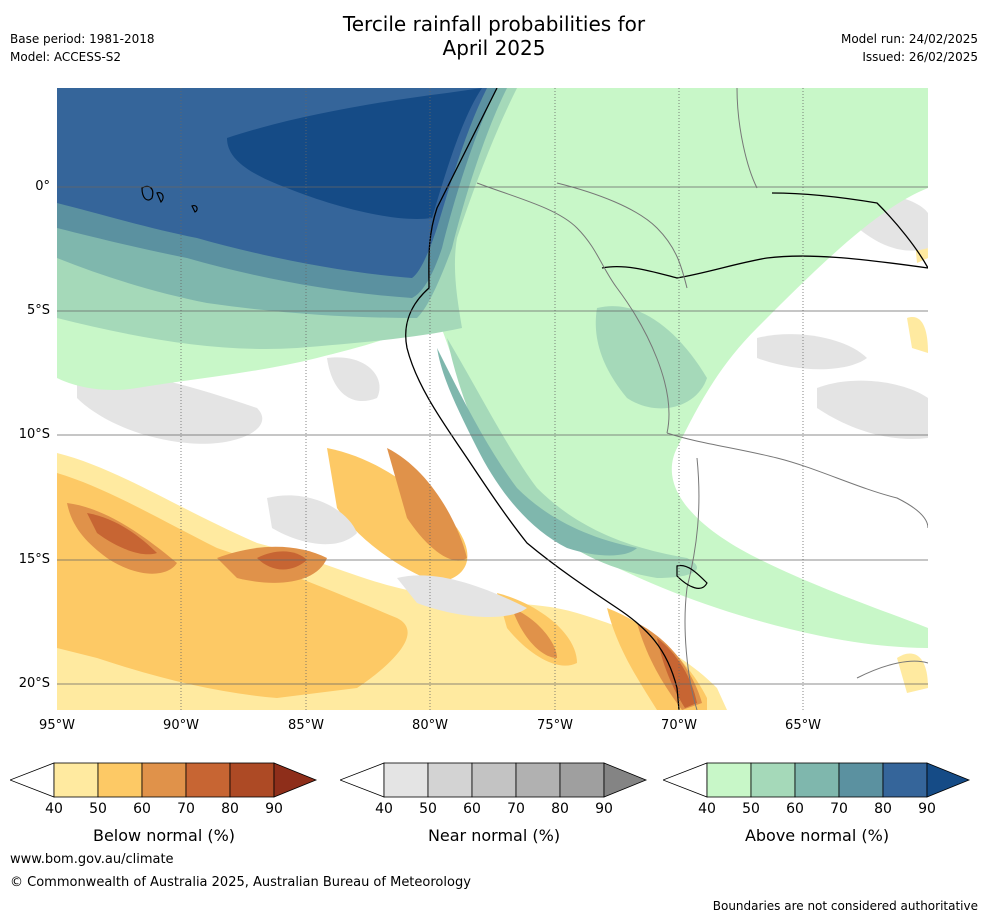 This screenshot has width=988, height=919. What do you see at coordinates (560, 809) in the screenshot?
I see `near-tick-80: 80` at bounding box center [560, 809].